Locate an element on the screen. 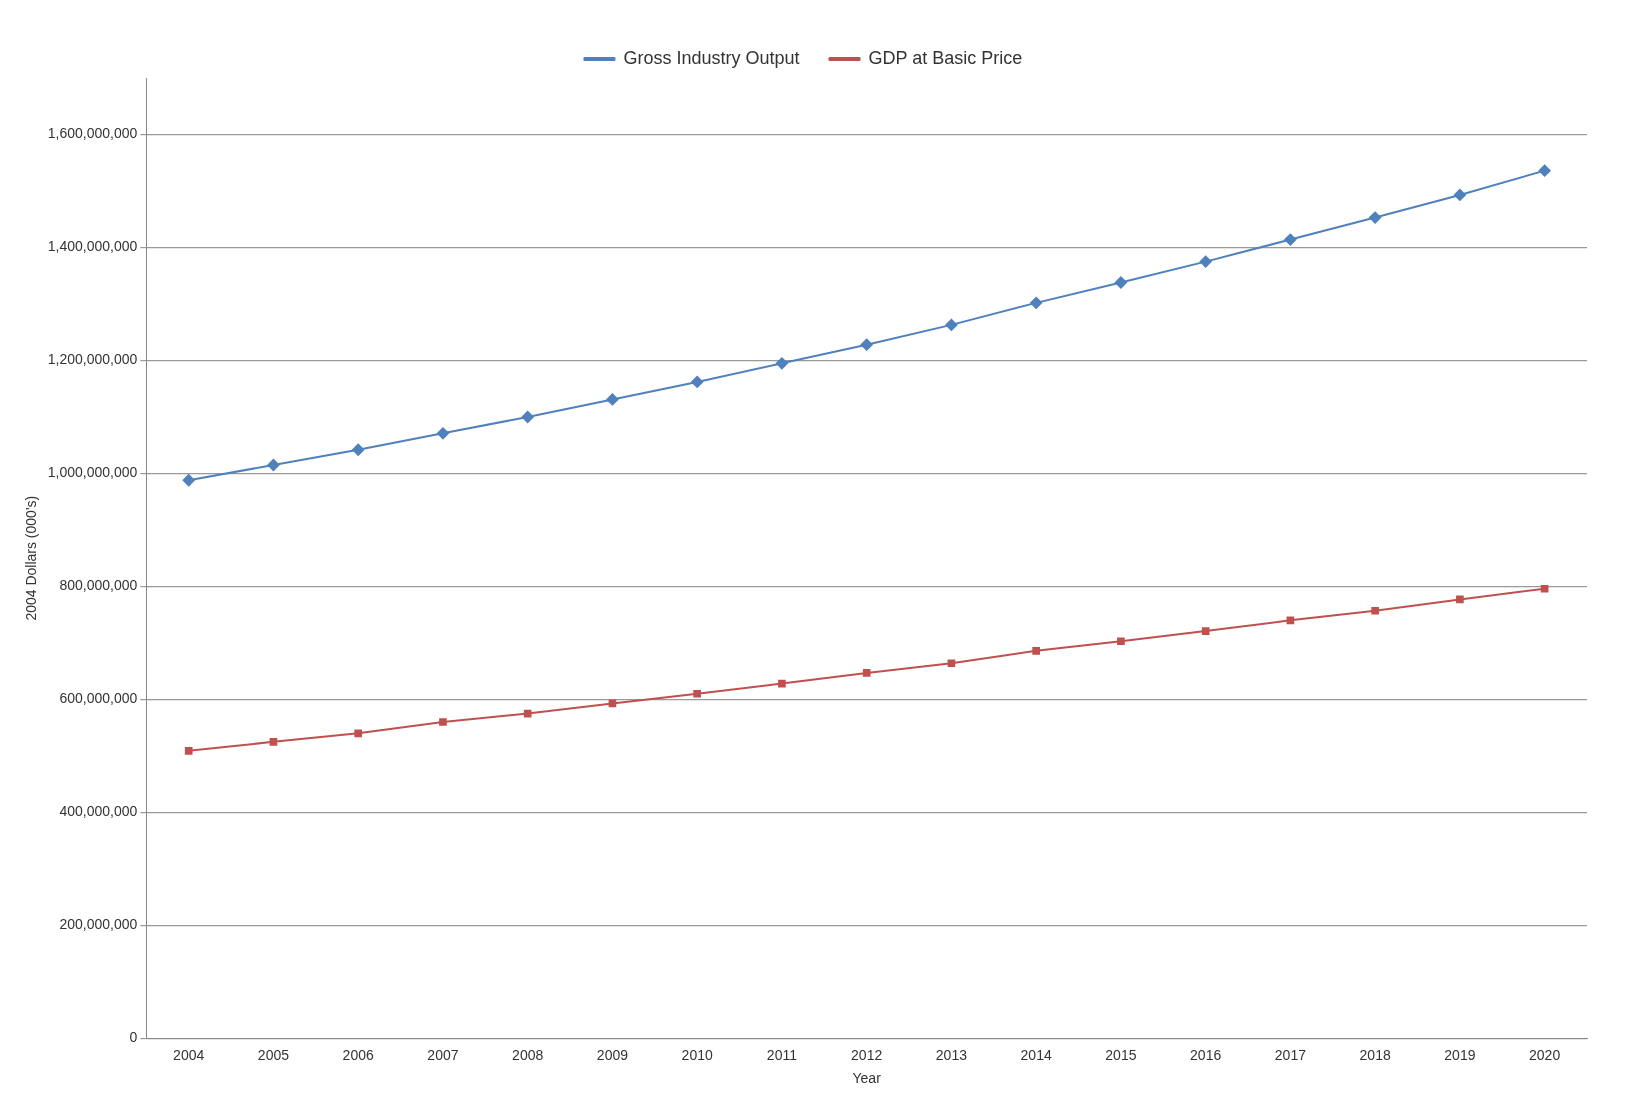 The width and height of the screenshot is (1627, 1112). x-tick-label: 2010 is located at coordinates (697, 1054).